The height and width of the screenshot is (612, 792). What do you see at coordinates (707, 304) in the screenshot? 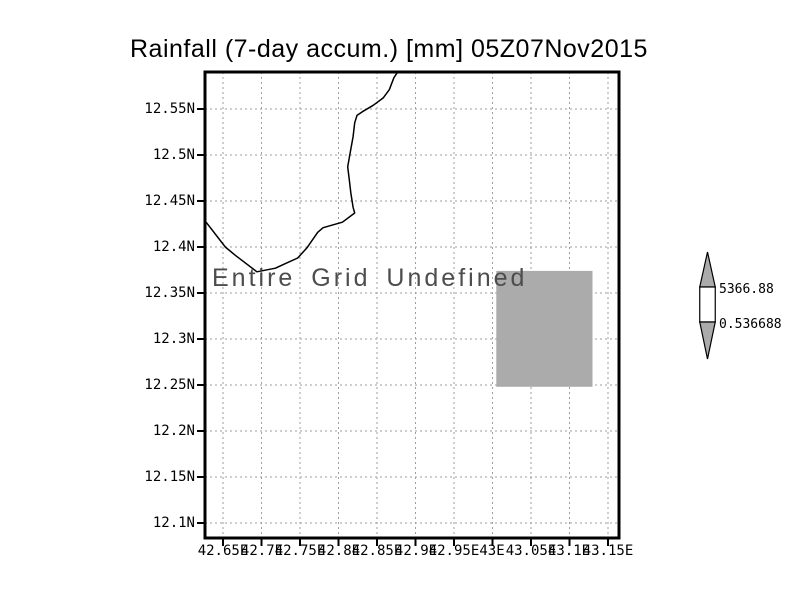
I see `colorbar-box` at bounding box center [707, 304].